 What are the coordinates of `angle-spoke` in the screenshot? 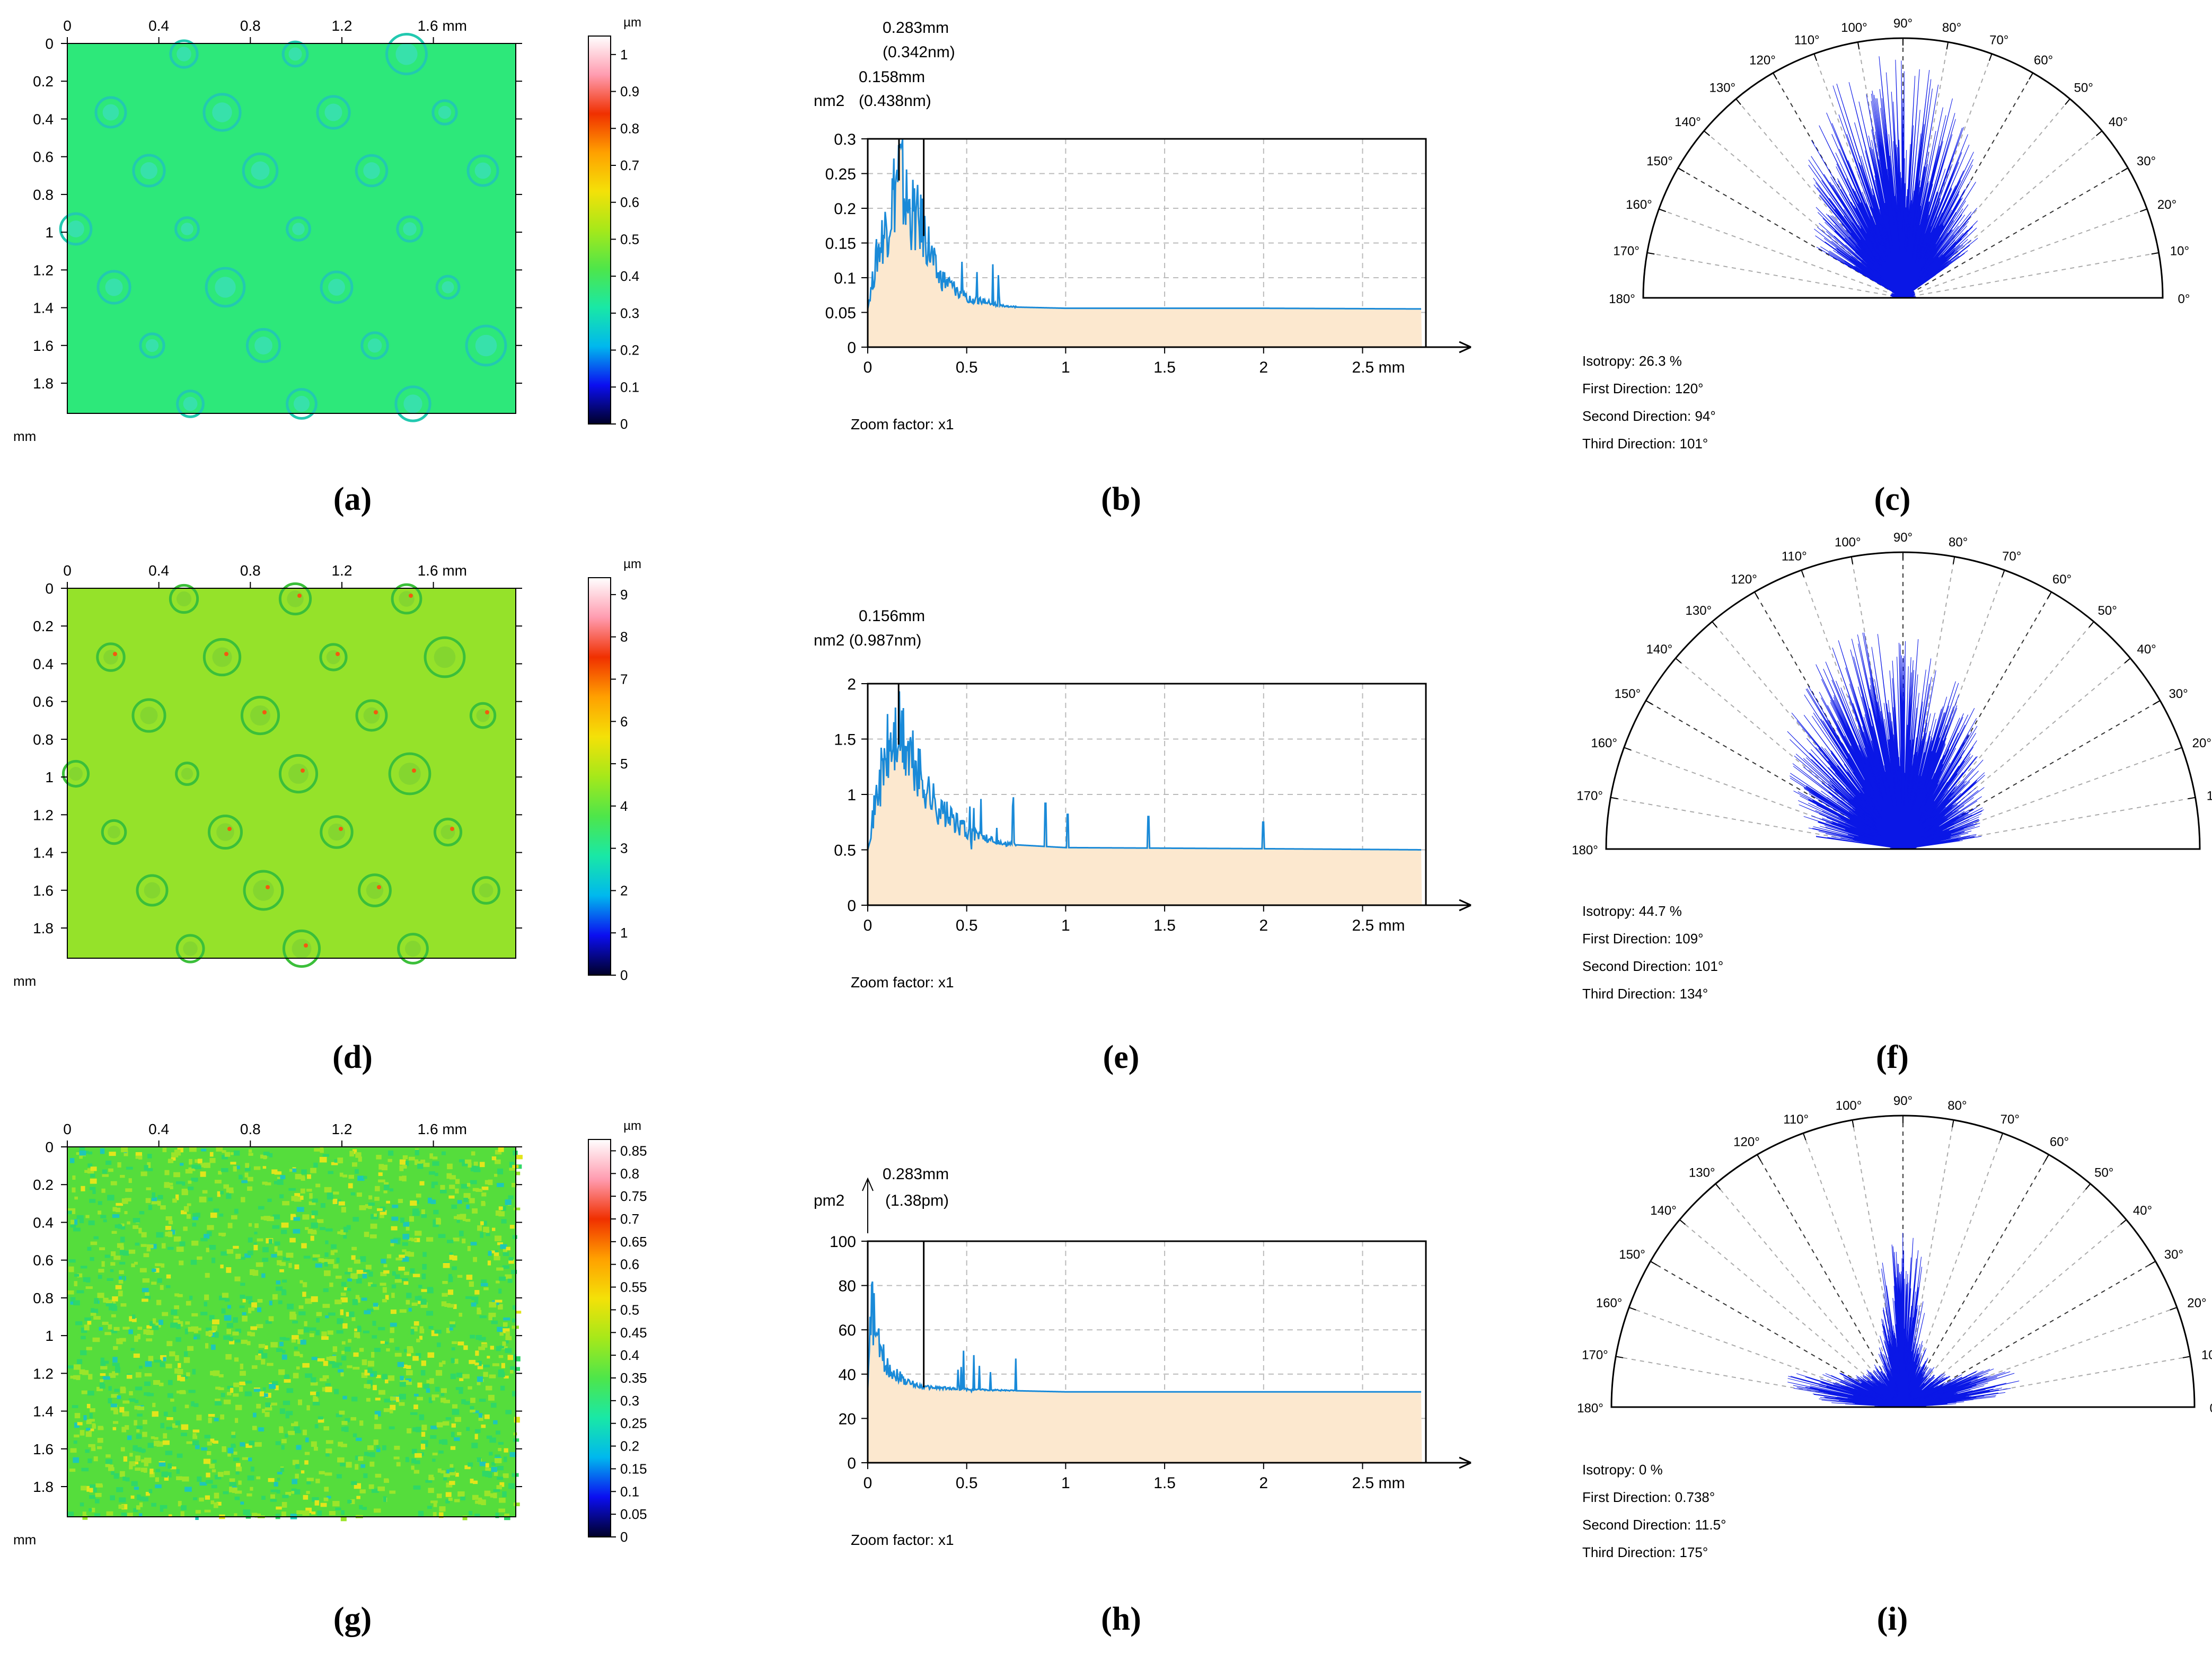 It's located at (1774, 775).